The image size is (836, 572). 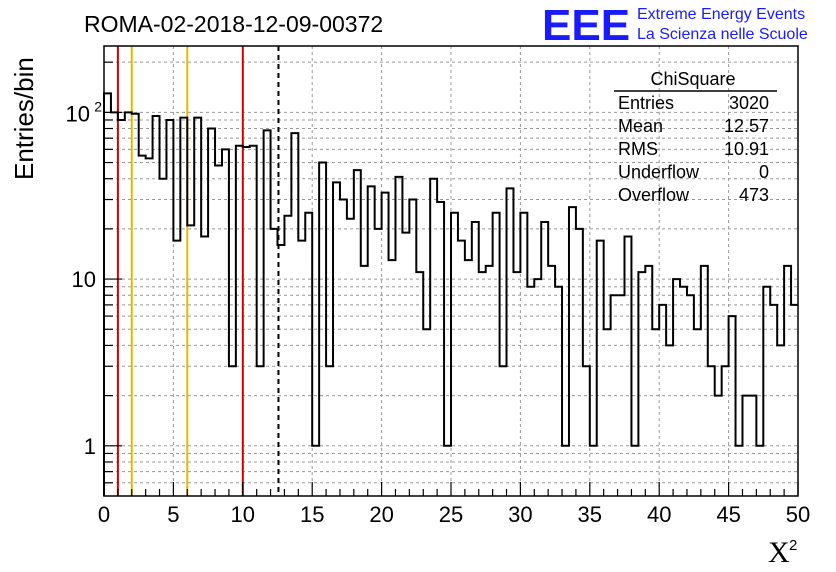 I want to click on x-axis-title: X 2, so click(x=782, y=552).